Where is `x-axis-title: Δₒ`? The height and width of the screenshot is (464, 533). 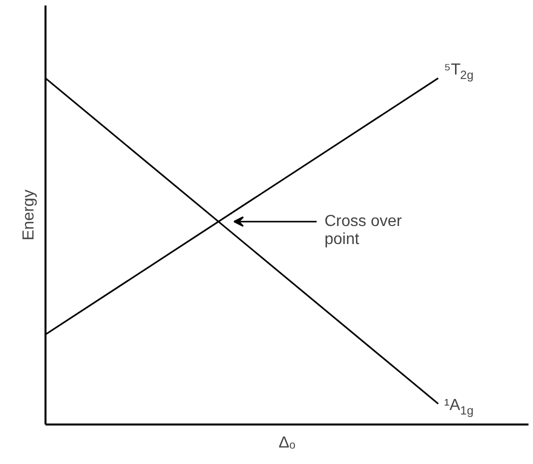 x-axis-title: Δₒ is located at coordinates (287, 443).